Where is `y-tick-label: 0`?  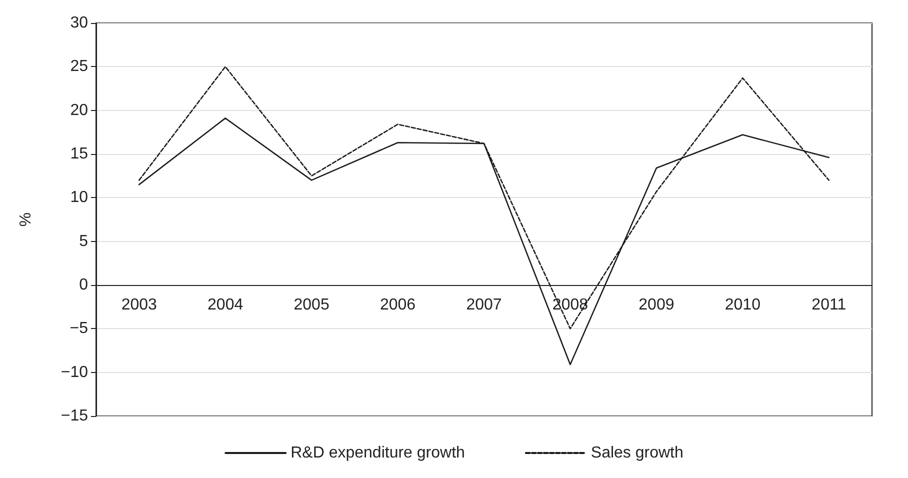
y-tick-label: 0 is located at coordinates (83, 285).